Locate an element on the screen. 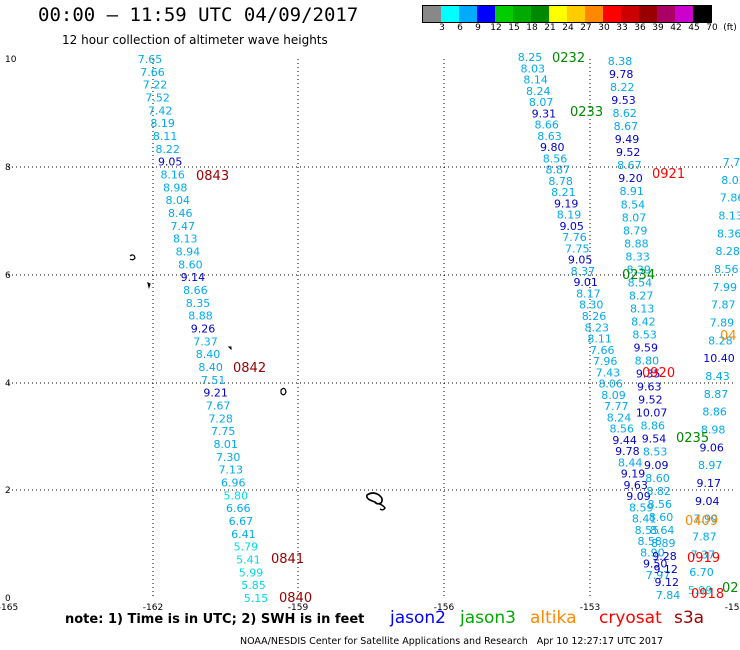 This screenshot has width=740, height=650. color-scale-labels: 3 6 9 12 15 18 21 24 27 30 33 36 39 42 45 70 (ft) is located at coordinates (581, 29).